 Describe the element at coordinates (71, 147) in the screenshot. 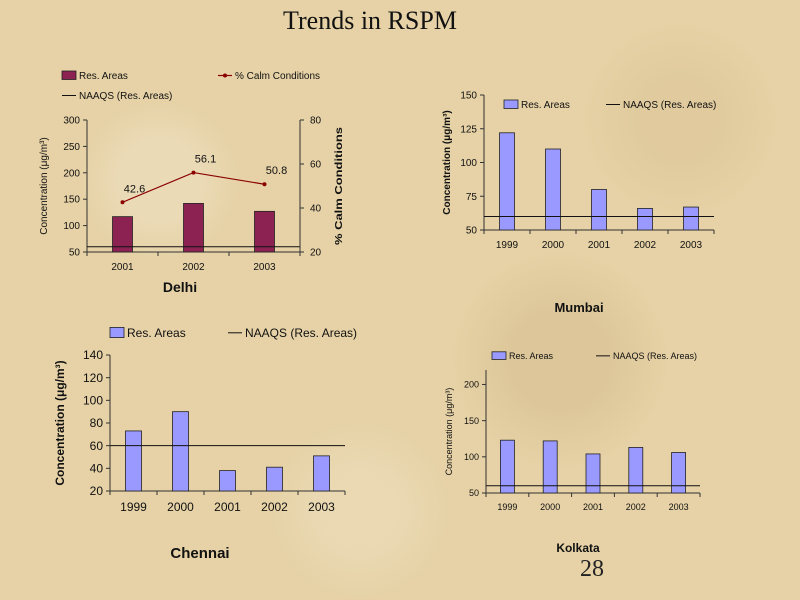

I see `y-tick-label: 250` at that location.